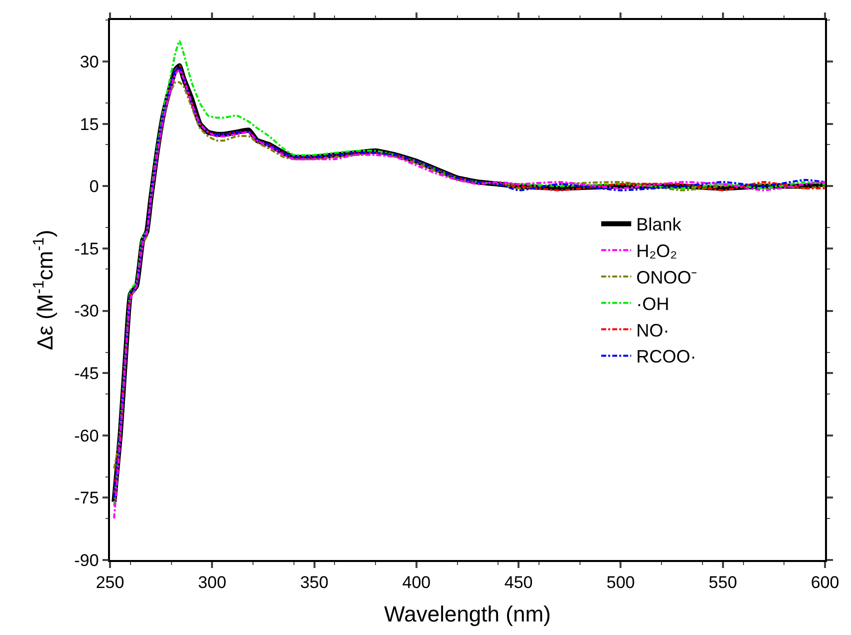  I want to click on legend-label: Blank, so click(659, 224).